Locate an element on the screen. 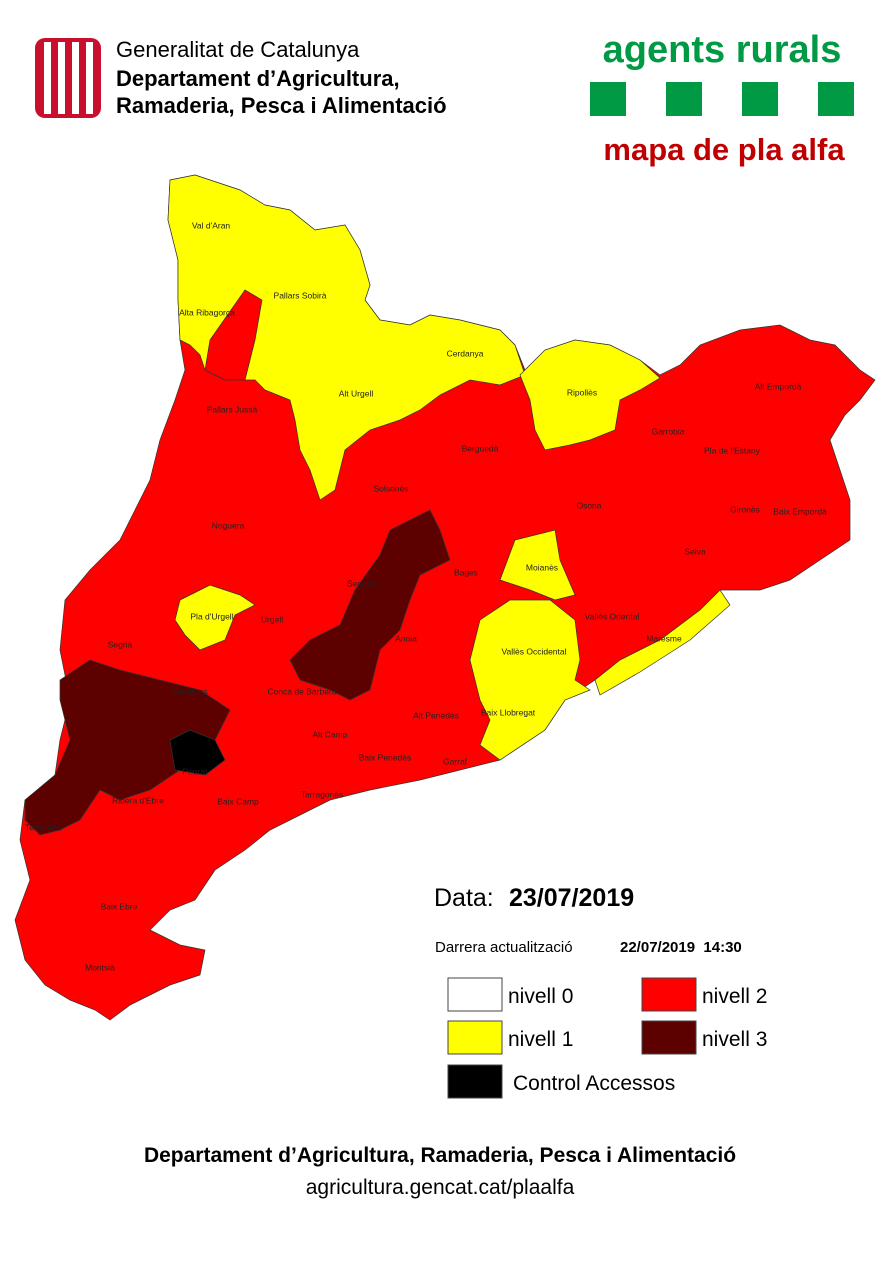 The width and height of the screenshot is (893, 1264). region-label: Alta Ribagorça is located at coordinates (207, 312).